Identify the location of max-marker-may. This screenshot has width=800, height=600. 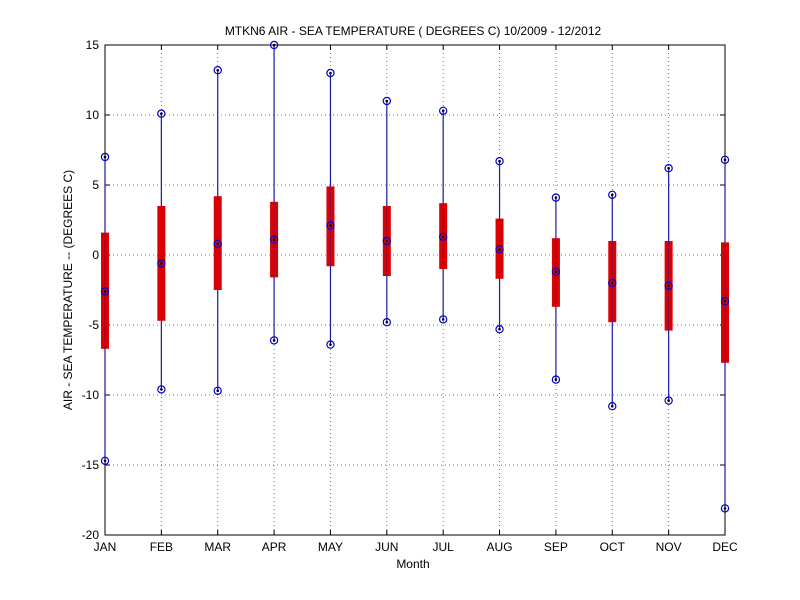
(330, 73).